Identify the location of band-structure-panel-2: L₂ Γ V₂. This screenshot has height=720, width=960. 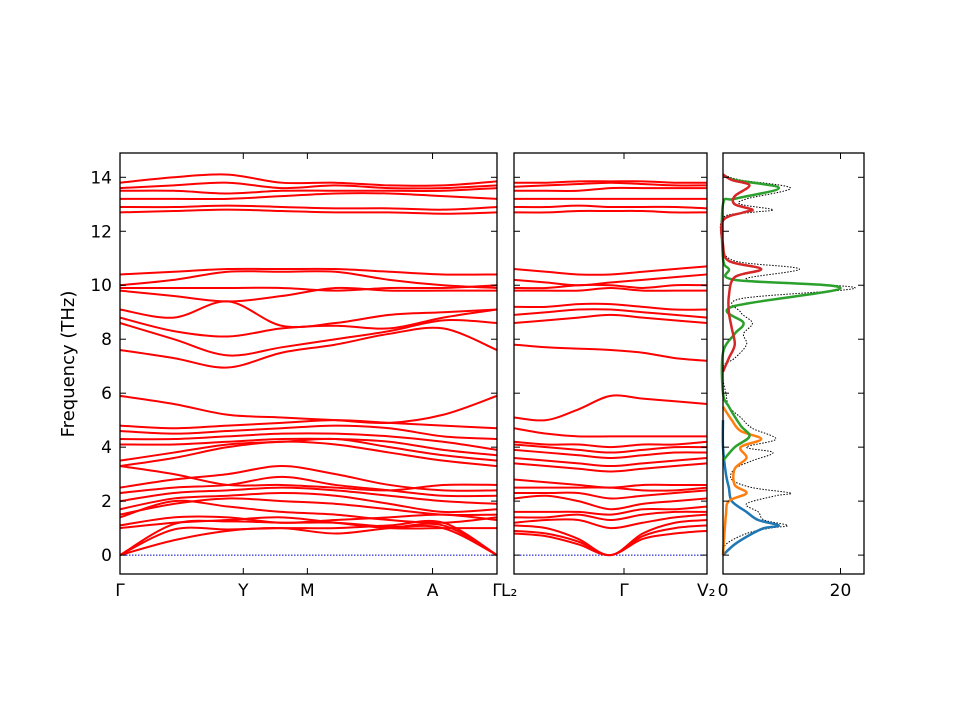
(608, 376).